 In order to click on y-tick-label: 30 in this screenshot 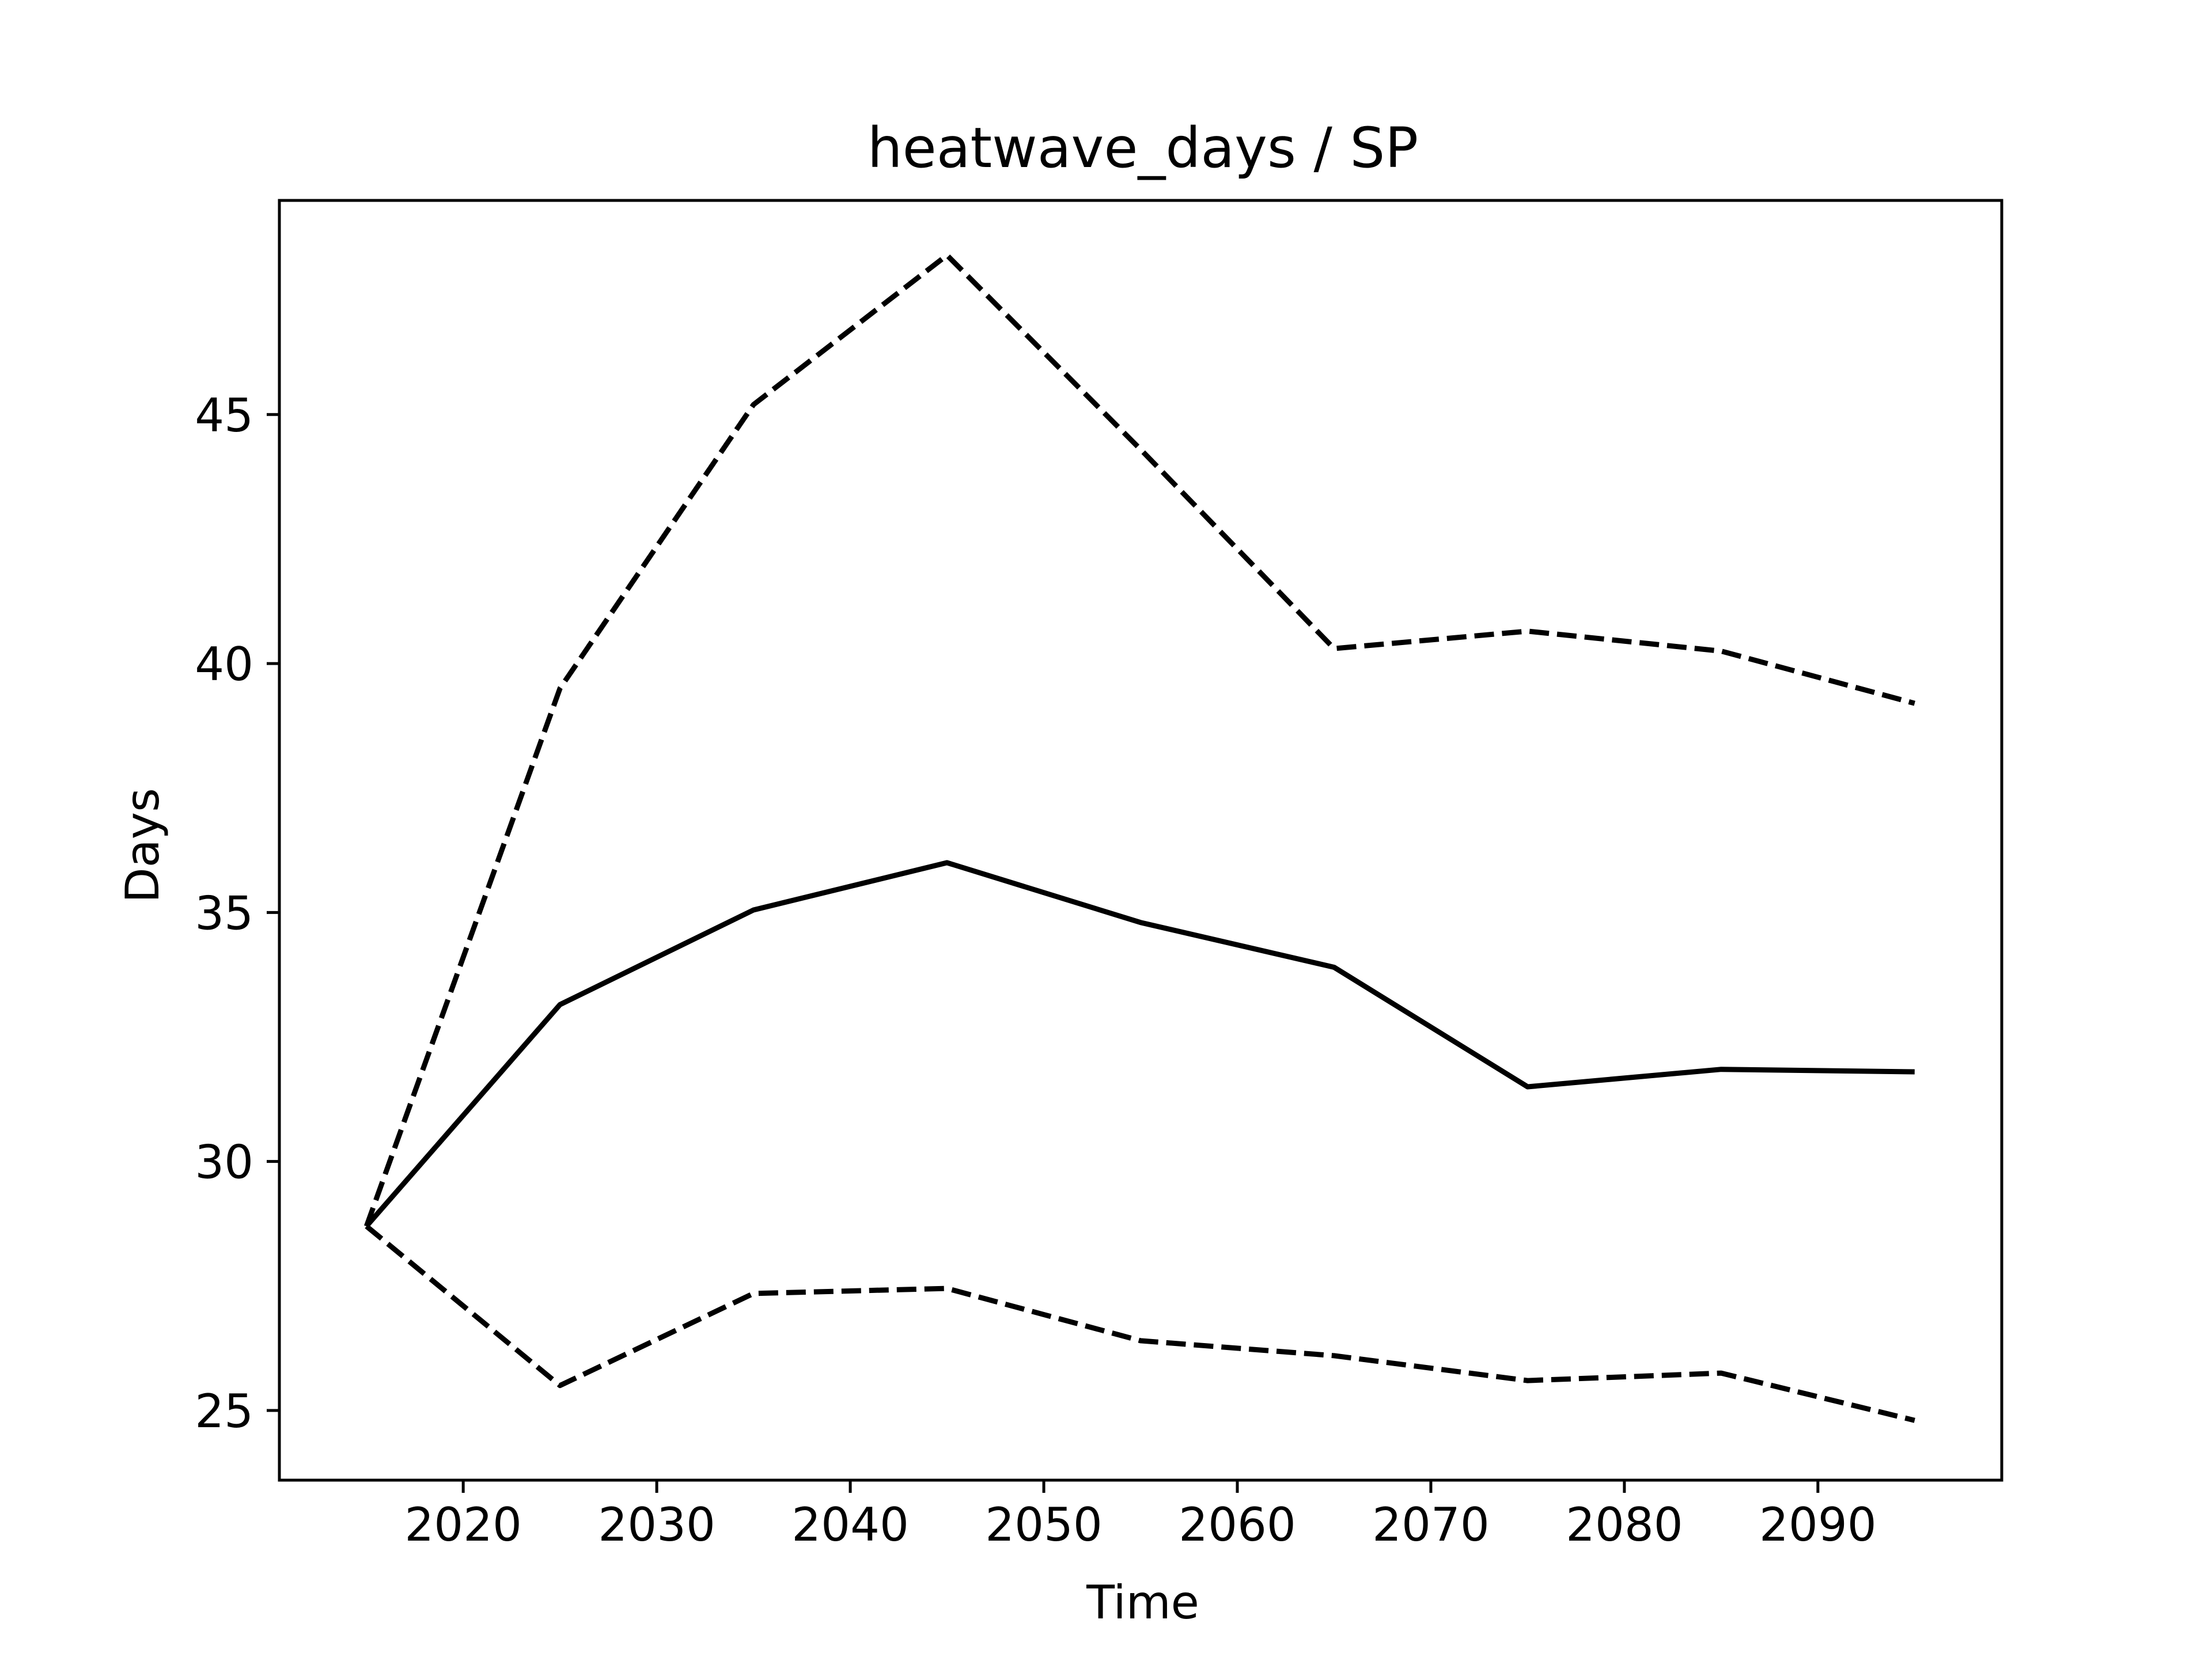, I will do `click(224, 1162)`.